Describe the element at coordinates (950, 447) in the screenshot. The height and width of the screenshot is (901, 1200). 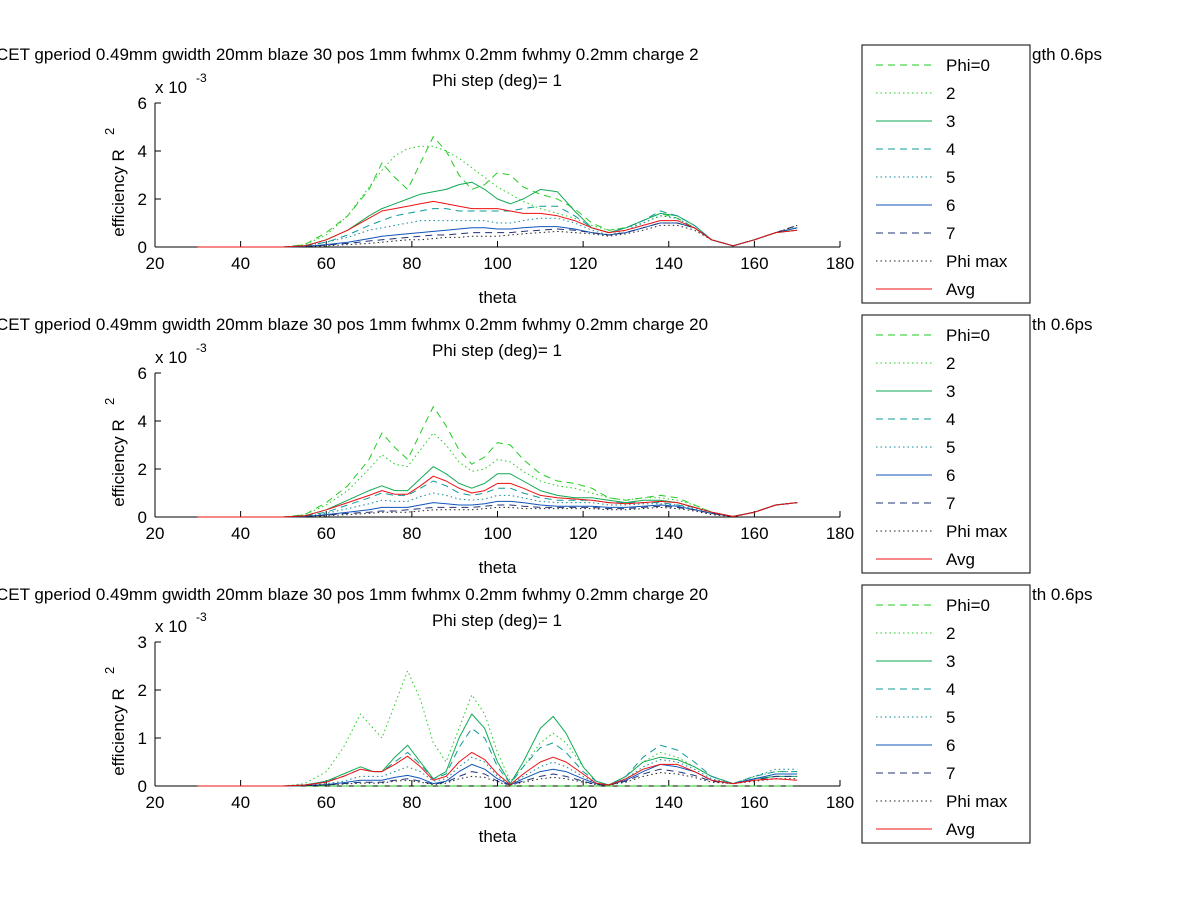
I see `legend-label: 5` at that location.